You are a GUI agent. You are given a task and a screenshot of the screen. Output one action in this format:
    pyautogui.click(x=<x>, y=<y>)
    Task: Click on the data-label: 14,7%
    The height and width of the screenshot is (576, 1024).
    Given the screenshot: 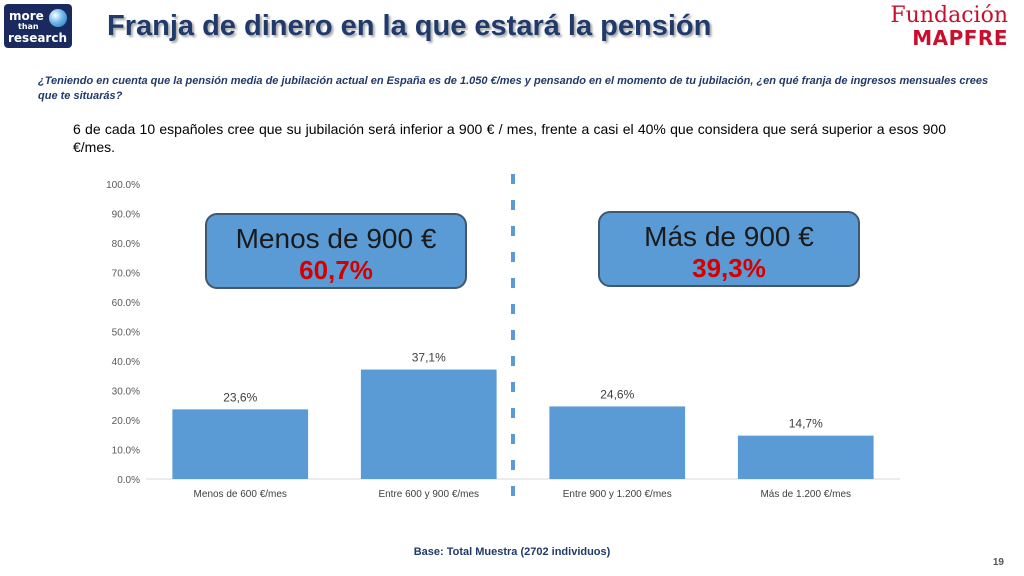 What is the action you would take?
    pyautogui.click(x=806, y=424)
    